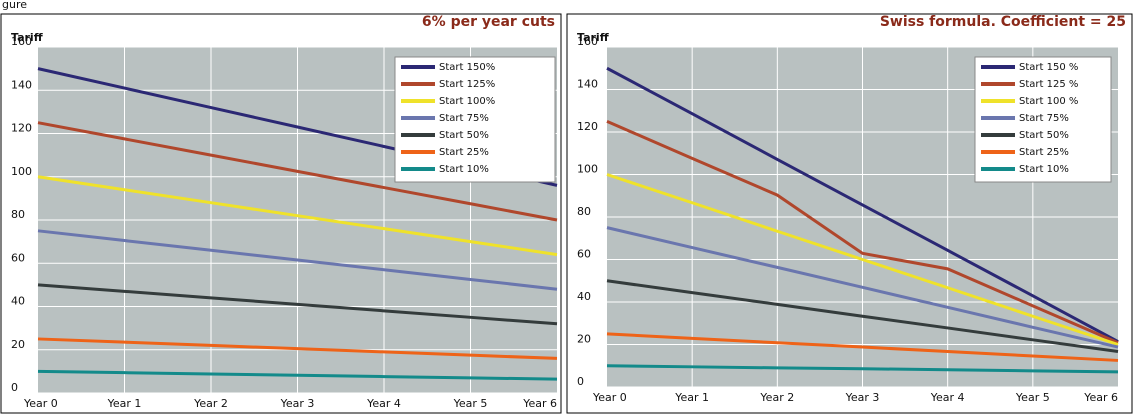 This screenshot has width=1133, height=414. I want to click on legend-label: Start 150 %, so click(1048, 67).